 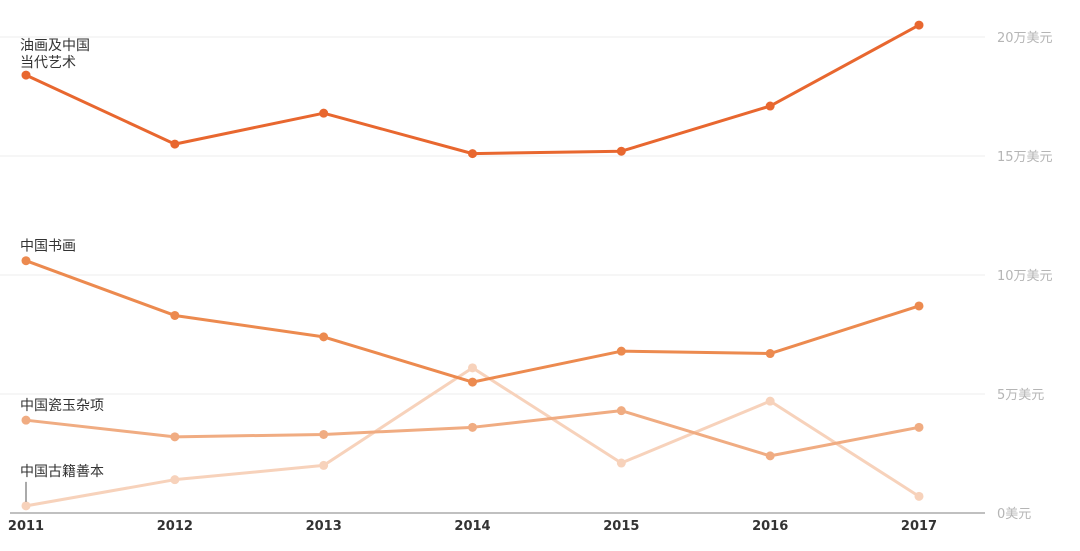 I want to click on series-label-text: 中国瓷玉杂项, so click(x=62, y=406).